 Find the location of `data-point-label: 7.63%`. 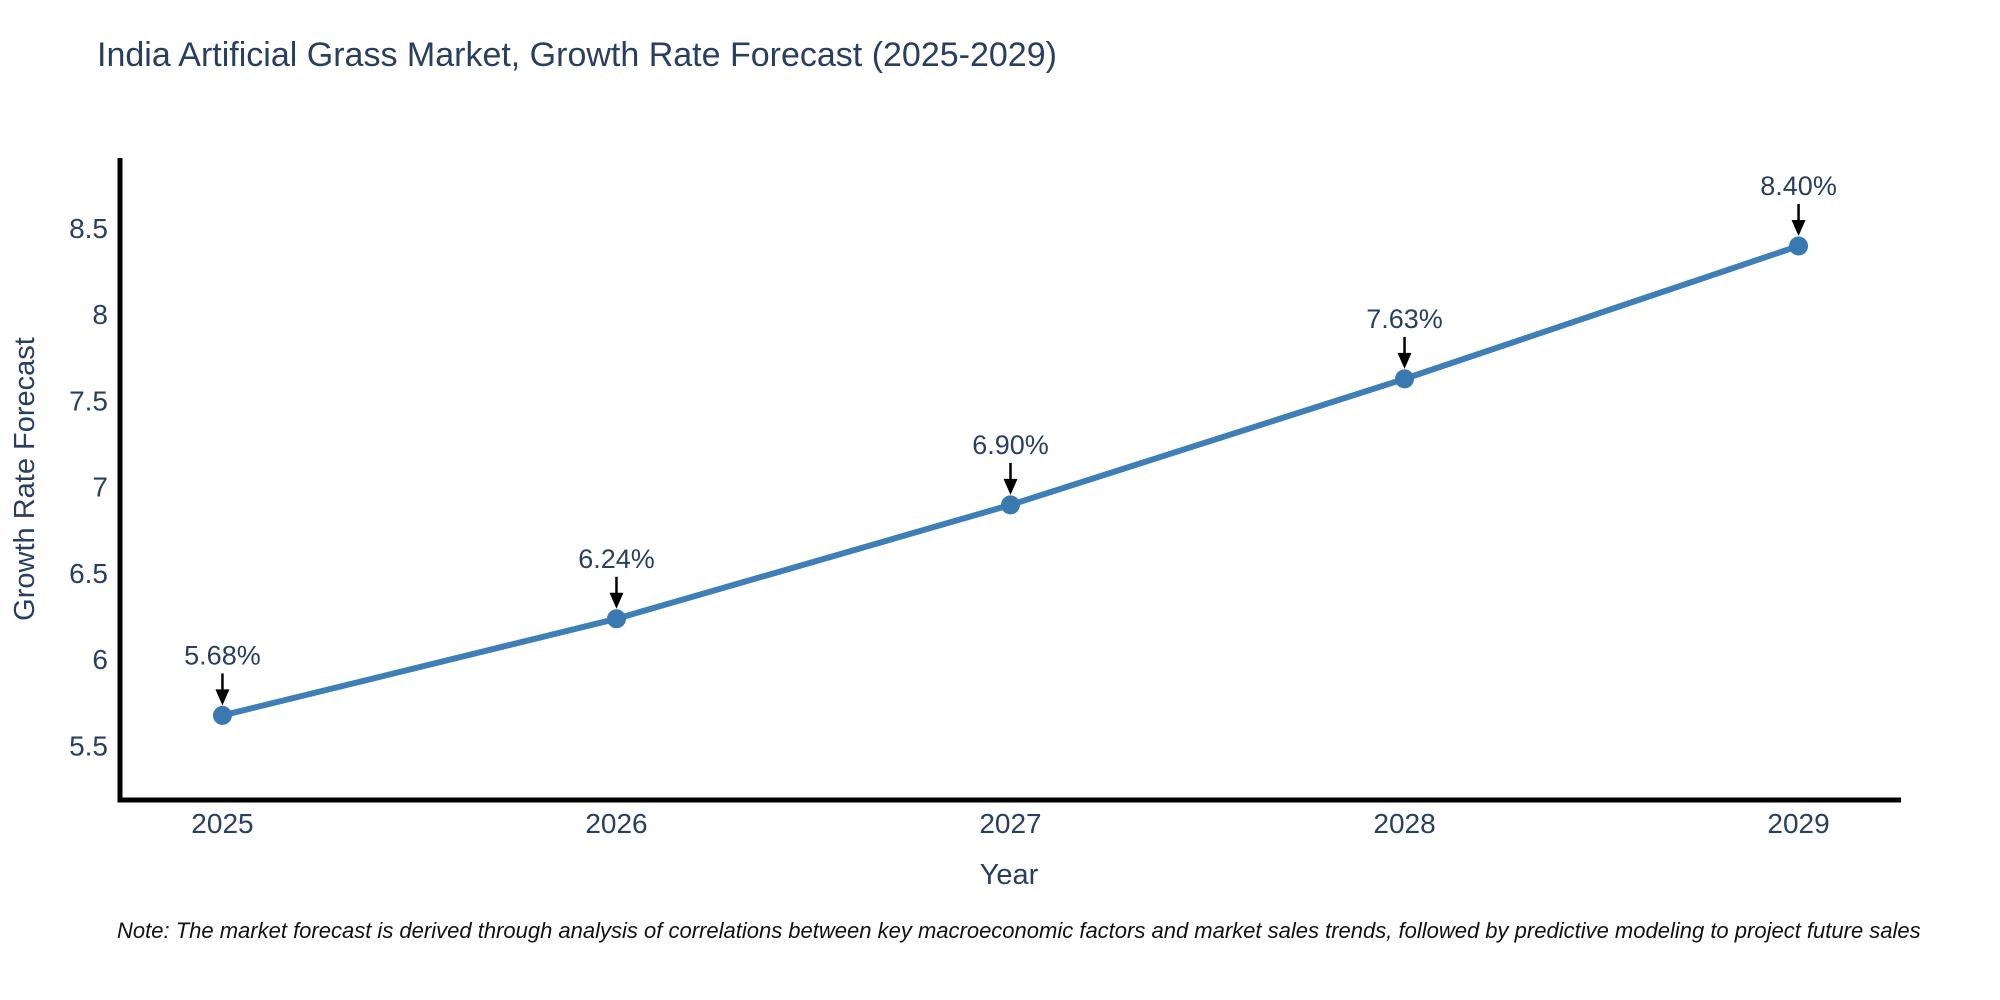

data-point-label: 7.63% is located at coordinates (1404, 319).